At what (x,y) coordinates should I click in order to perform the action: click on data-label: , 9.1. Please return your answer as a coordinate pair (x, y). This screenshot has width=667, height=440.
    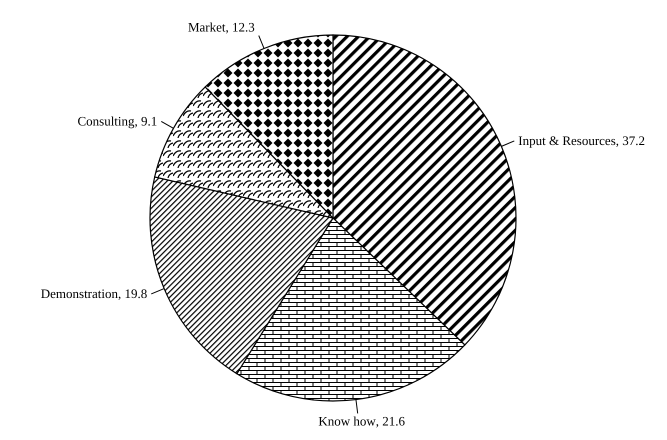
    Looking at the image, I should click on (146, 120).